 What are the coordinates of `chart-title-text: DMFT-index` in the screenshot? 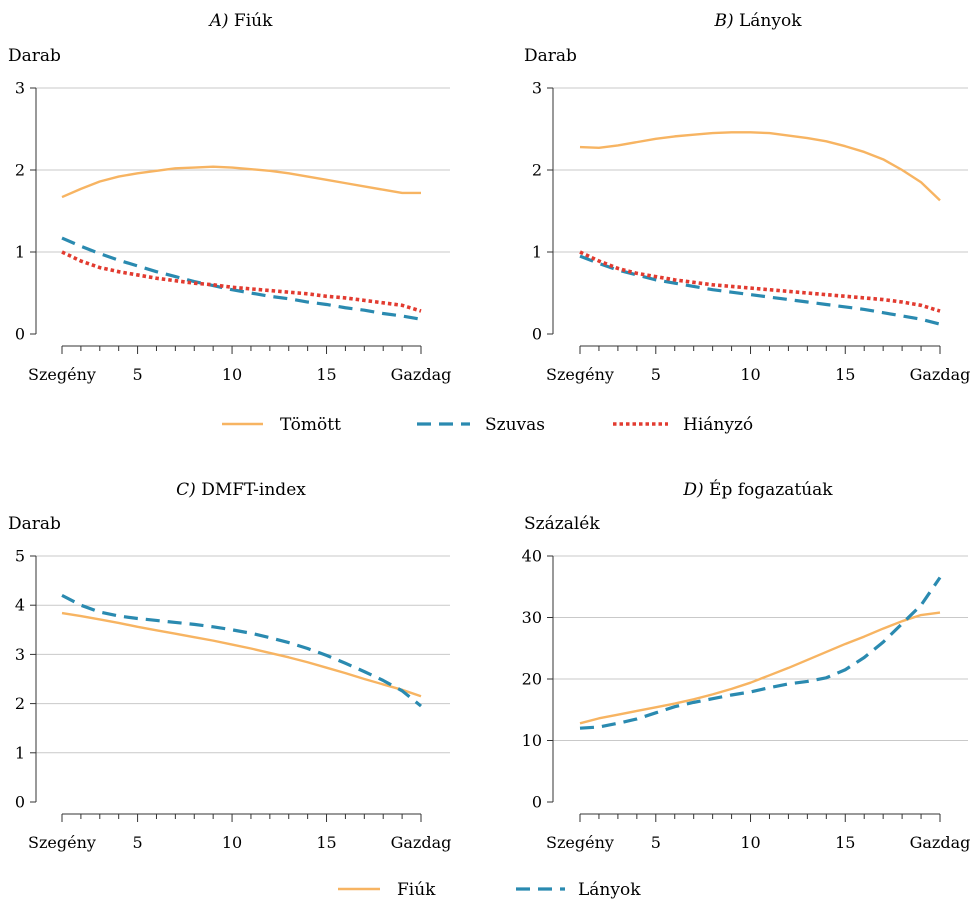 It's located at (251, 490).